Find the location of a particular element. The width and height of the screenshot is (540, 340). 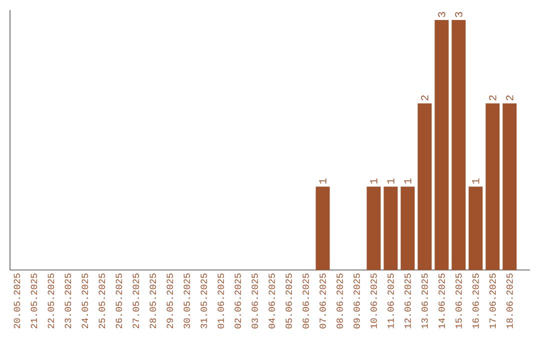

x-tick-label: 12.06.2025 is located at coordinates (407, 301).